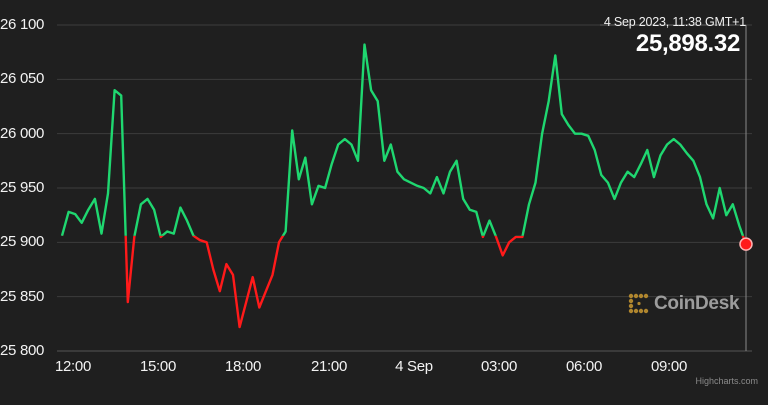 This screenshot has height=405, width=768. Describe the element at coordinates (22, 24) in the screenshot. I see `y-tick-label: 26 100` at that location.